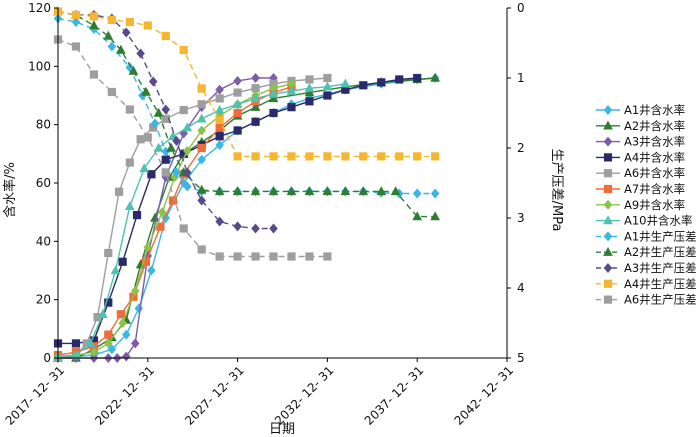 This screenshot has width=700, height=437. What do you see at coordinates (654, 142) in the screenshot?
I see `legend-label: A3井含水率` at bounding box center [654, 142].